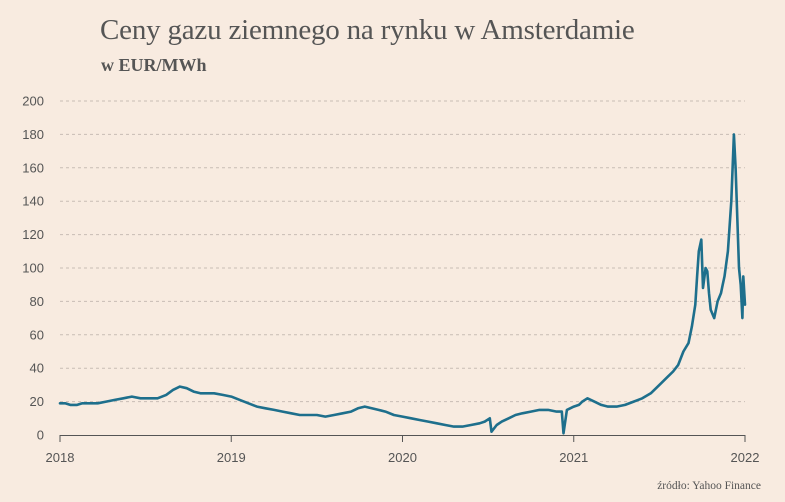  I want to click on y-tick-label: 160, so click(33, 167).